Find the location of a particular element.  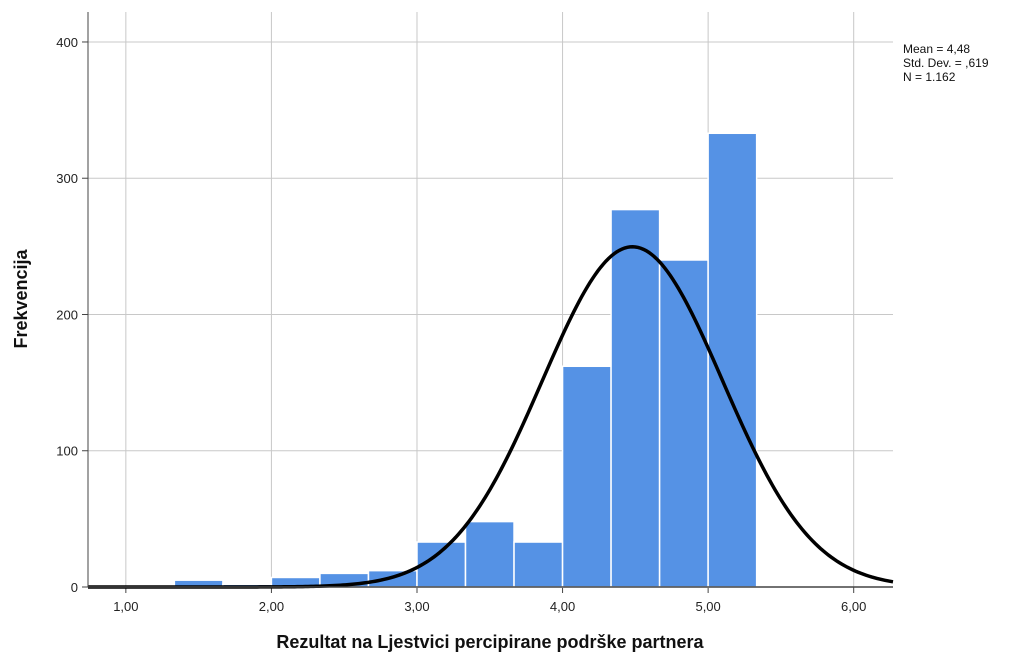

y-tick-label: 200 is located at coordinates (67, 314).